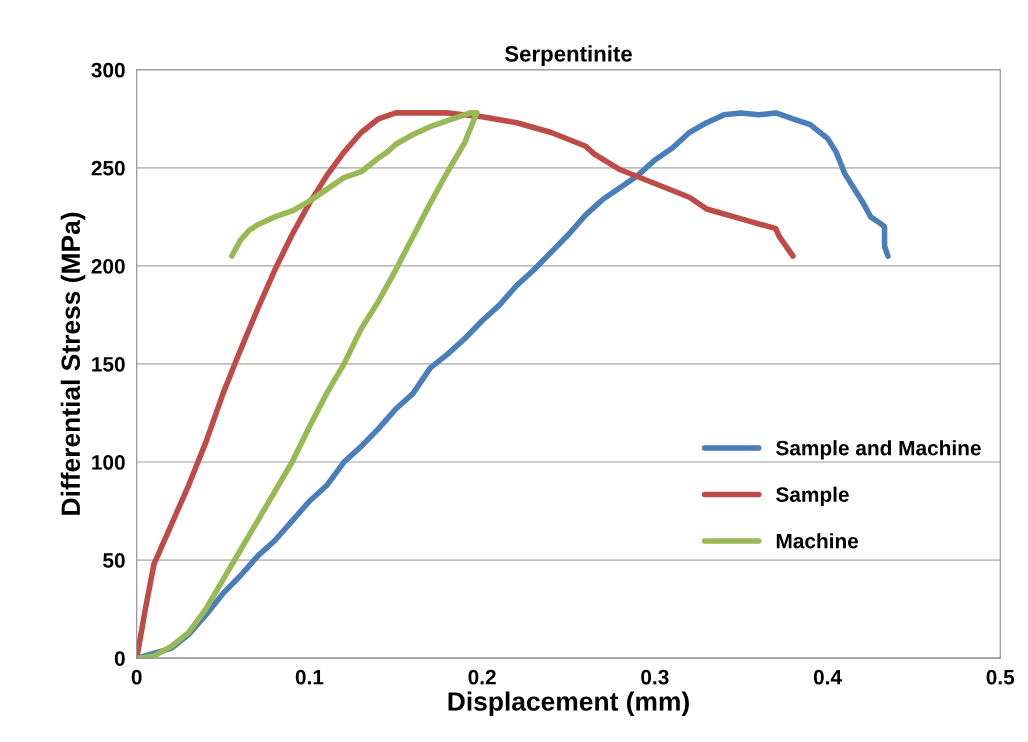  Describe the element at coordinates (817, 541) in the screenshot. I see `legend-label: Machine` at that location.